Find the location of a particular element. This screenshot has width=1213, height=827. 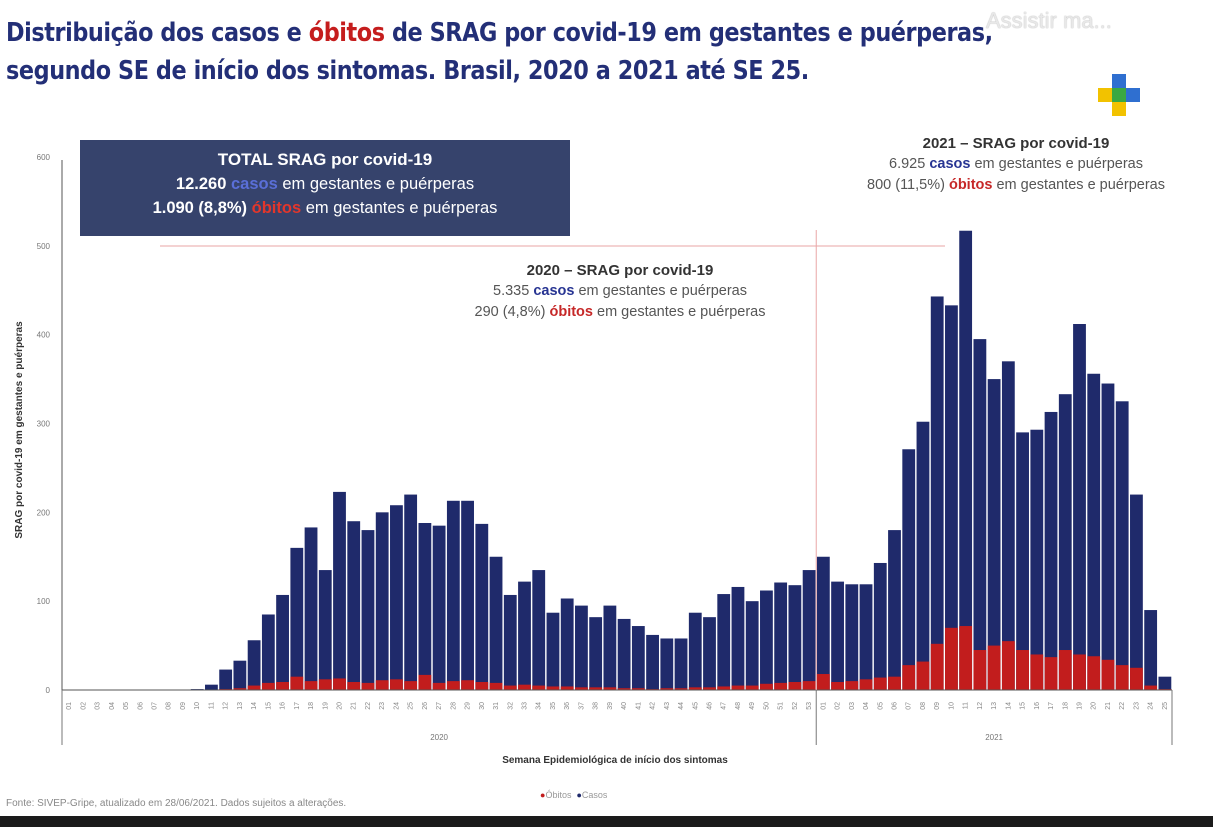

x-tick-label: 30 is located at coordinates (482, 706).